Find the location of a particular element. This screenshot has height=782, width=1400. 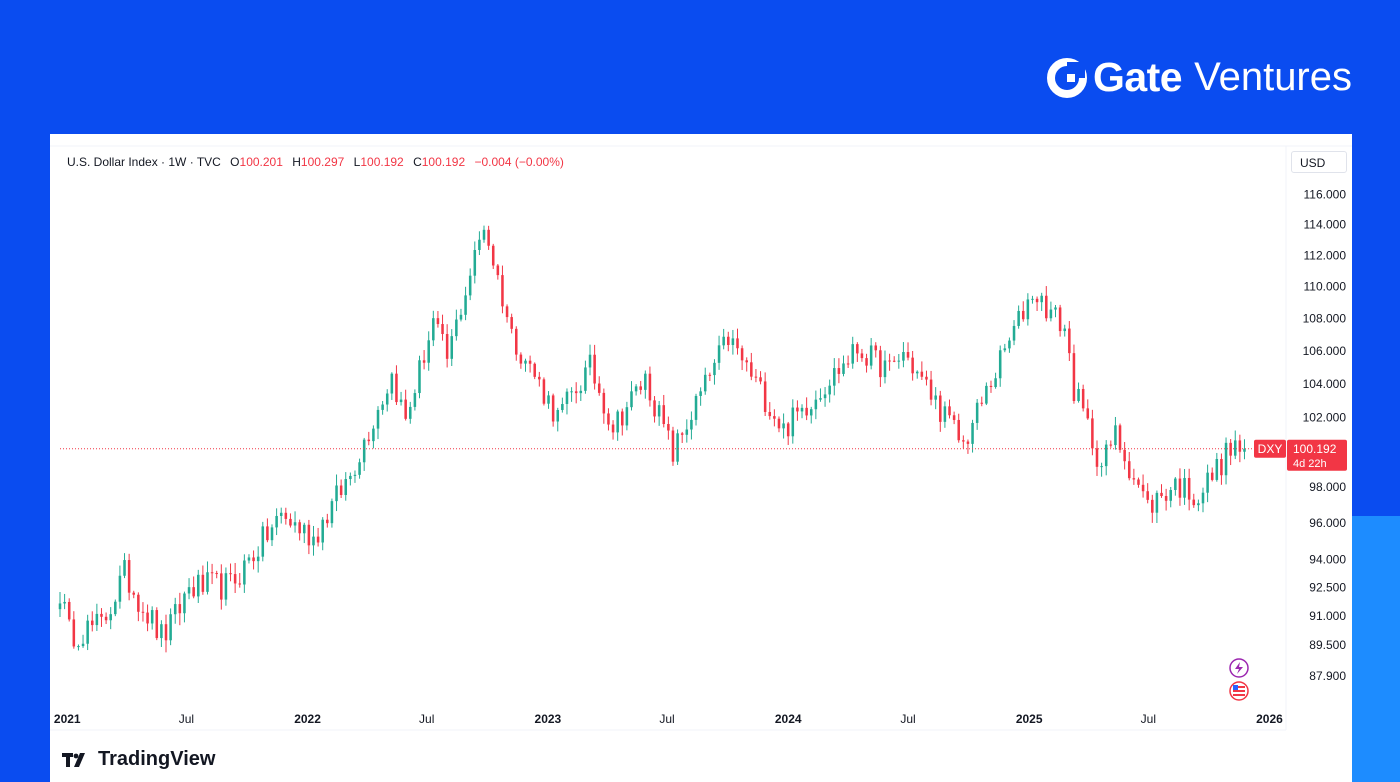

us-flag-icon is located at coordinates (1239, 691).